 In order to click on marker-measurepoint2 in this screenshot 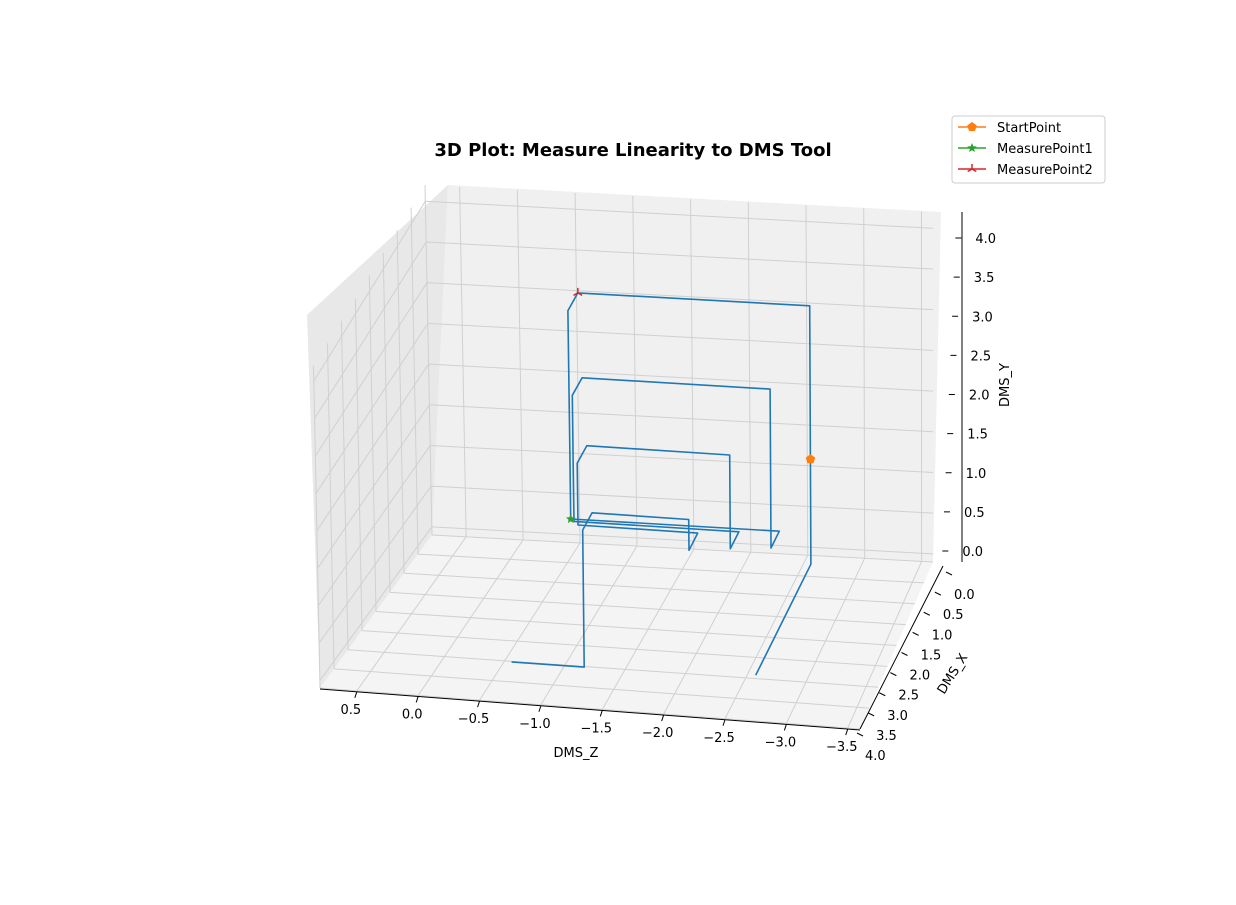, I will do `click(578, 292)`.